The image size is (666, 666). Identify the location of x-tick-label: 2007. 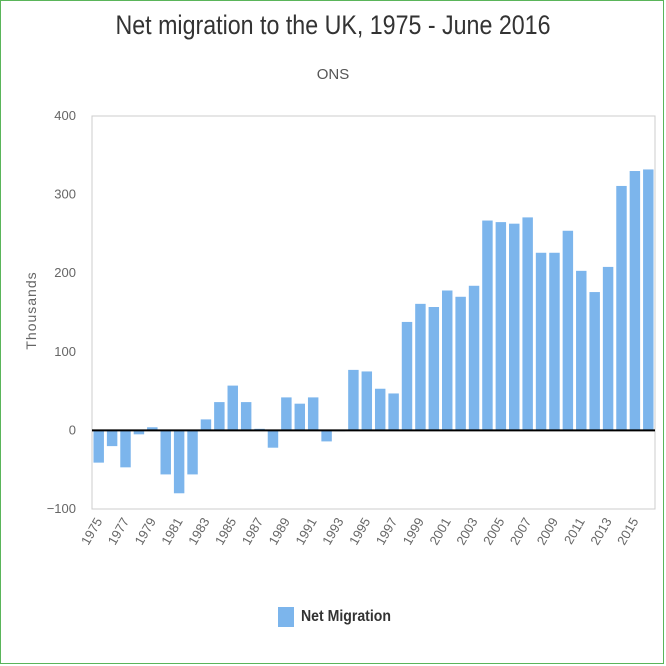
(520, 531).